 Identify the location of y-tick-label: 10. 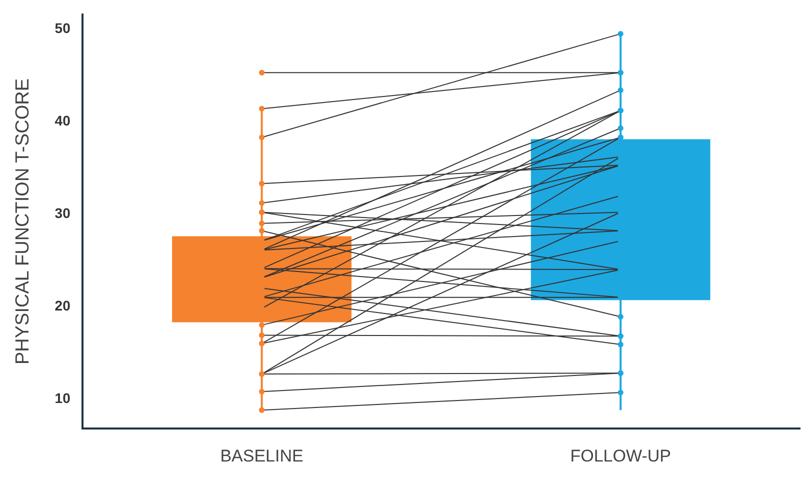
(62, 398).